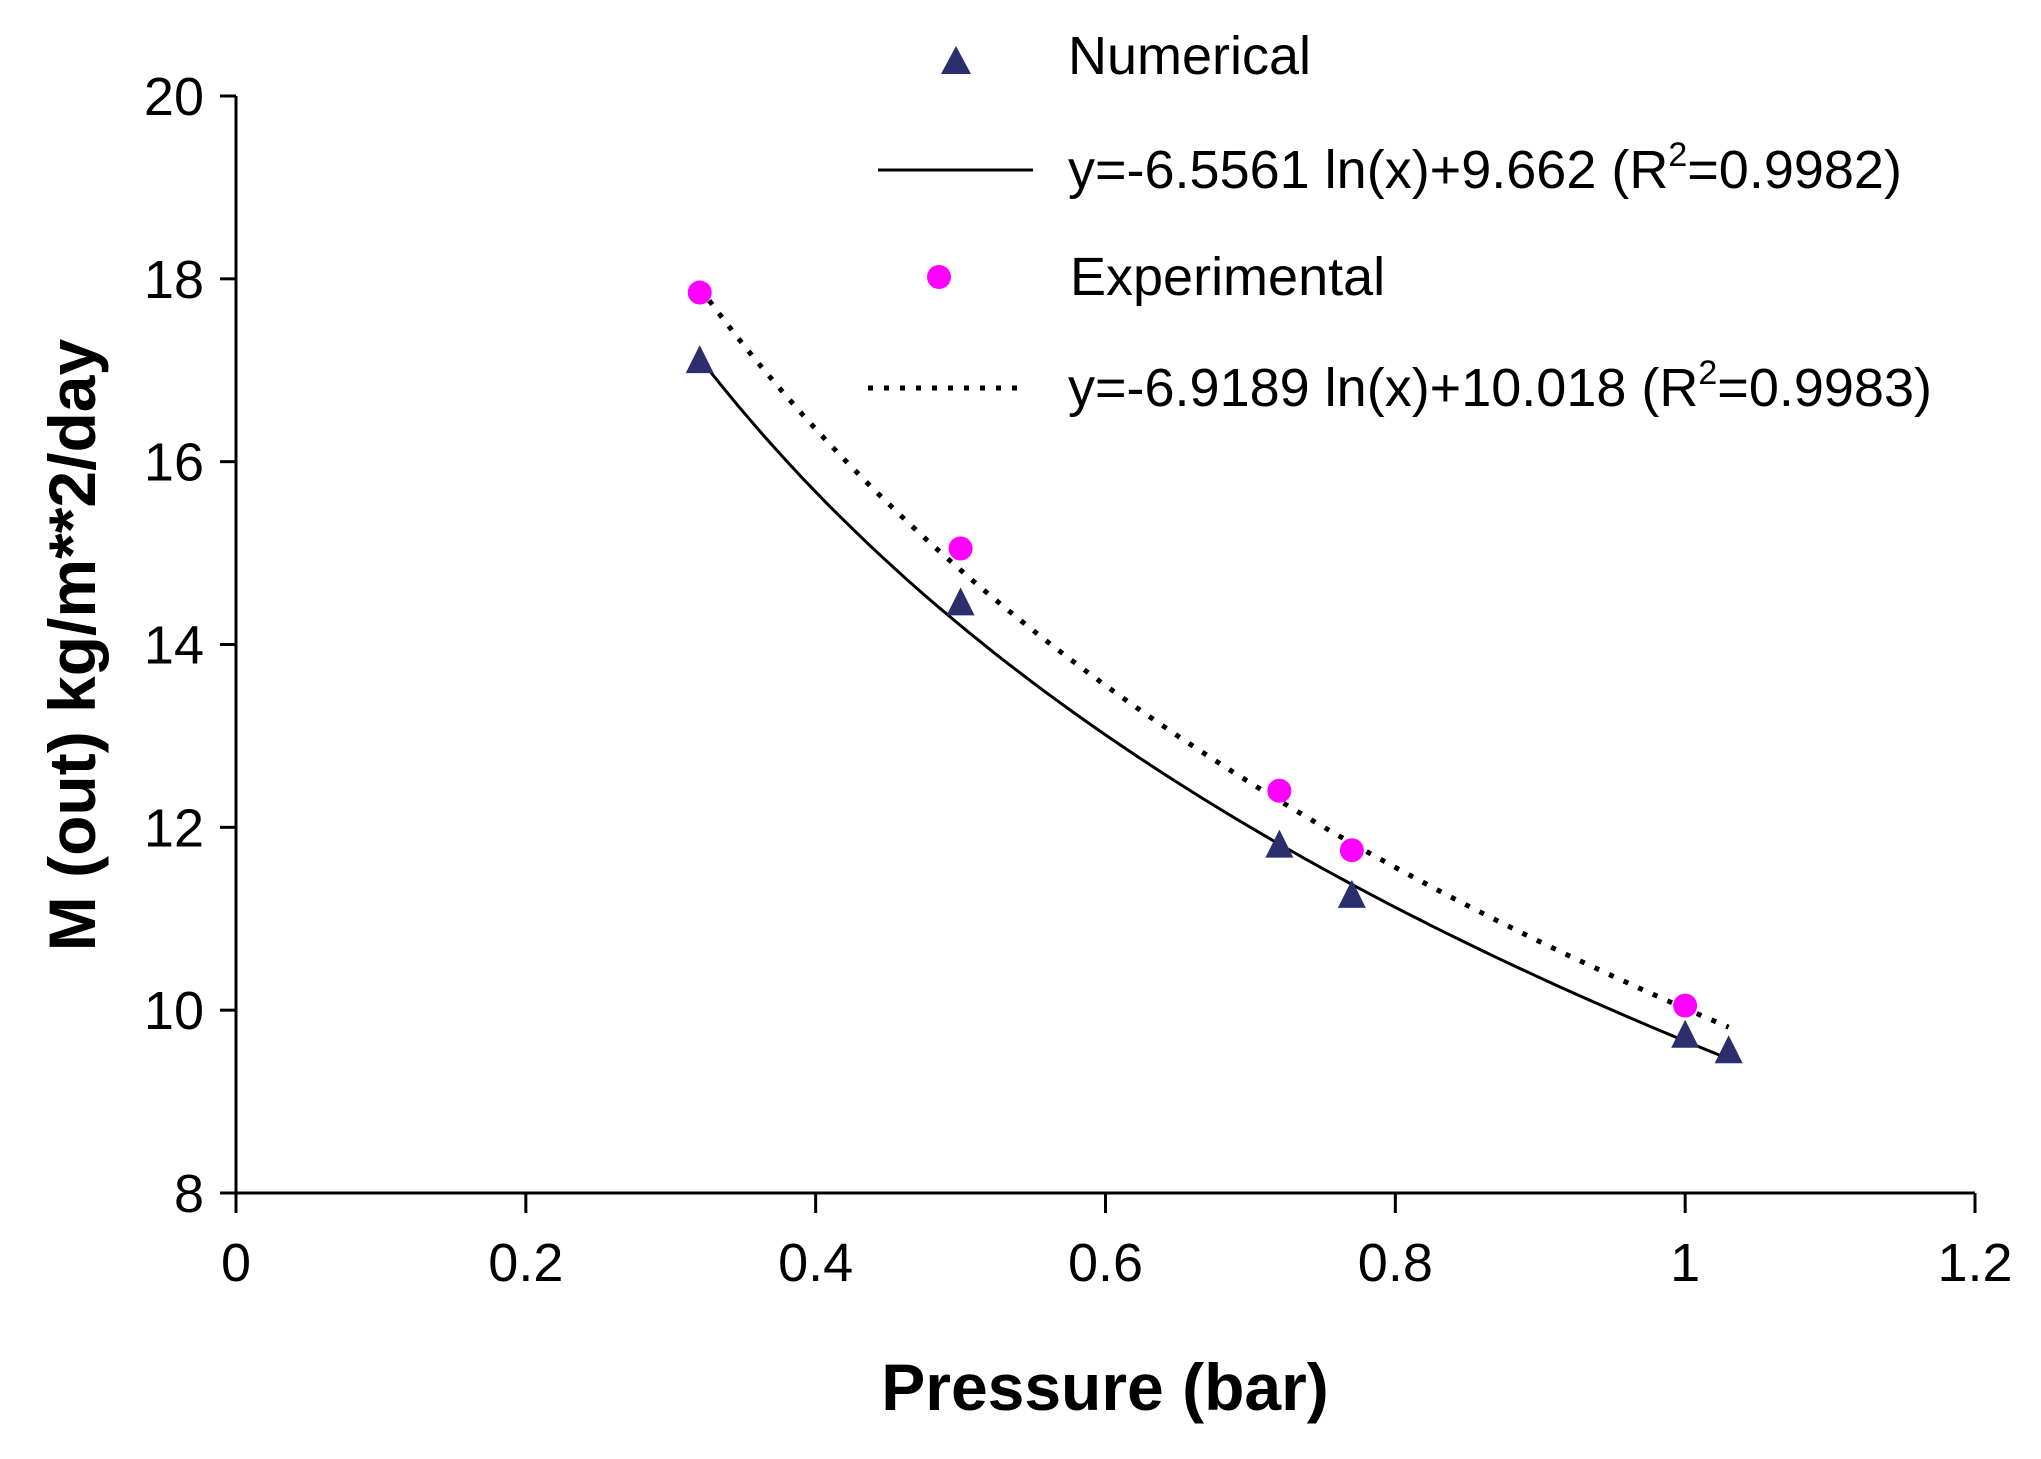  I want to click on legend-numerical-fit-suffix: =0.9982), so click(1794, 170).